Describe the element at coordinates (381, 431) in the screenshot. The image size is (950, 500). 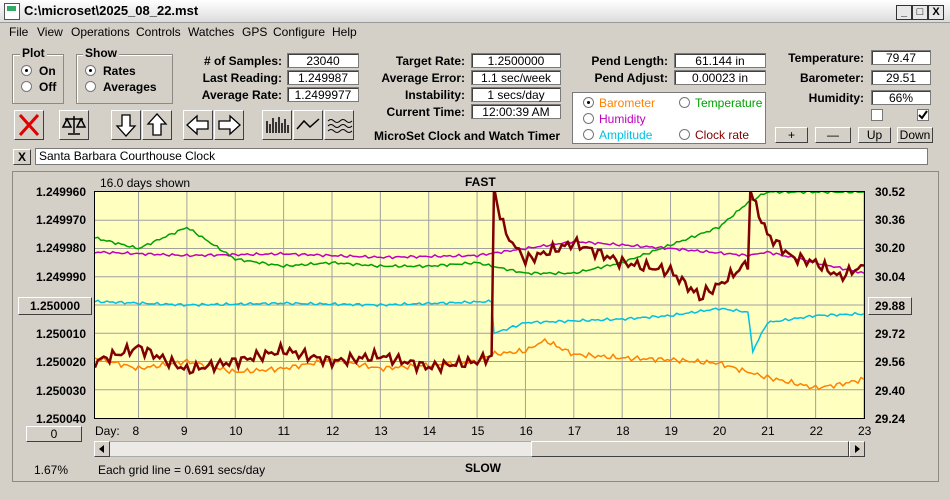
I see `day-tick-label: 13` at that location.